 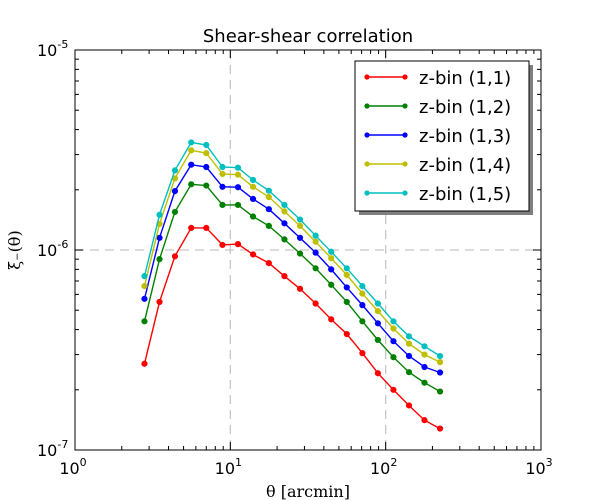 What do you see at coordinates (465, 78) in the screenshot?
I see `legend-label: z-bin (1,1)` at bounding box center [465, 78].